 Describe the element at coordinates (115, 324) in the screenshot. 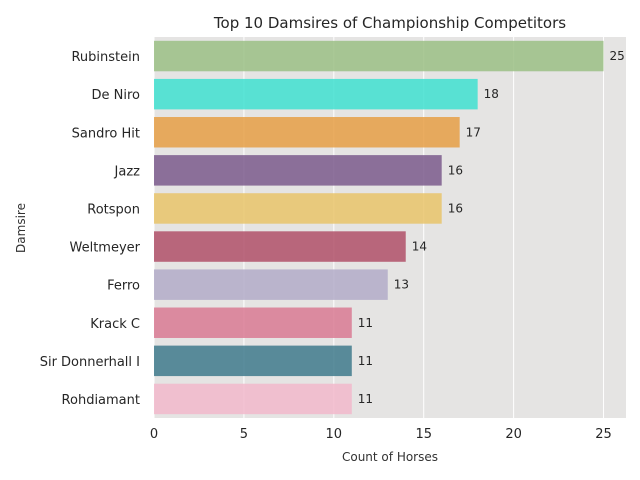

I see `y-tick-label: Krack C` at that location.